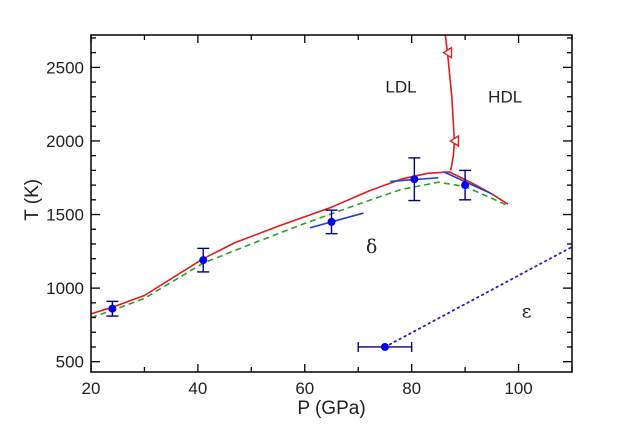 The width and height of the screenshot is (623, 435). Describe the element at coordinates (371, 247) in the screenshot. I see `annotation-delta: δ` at that location.